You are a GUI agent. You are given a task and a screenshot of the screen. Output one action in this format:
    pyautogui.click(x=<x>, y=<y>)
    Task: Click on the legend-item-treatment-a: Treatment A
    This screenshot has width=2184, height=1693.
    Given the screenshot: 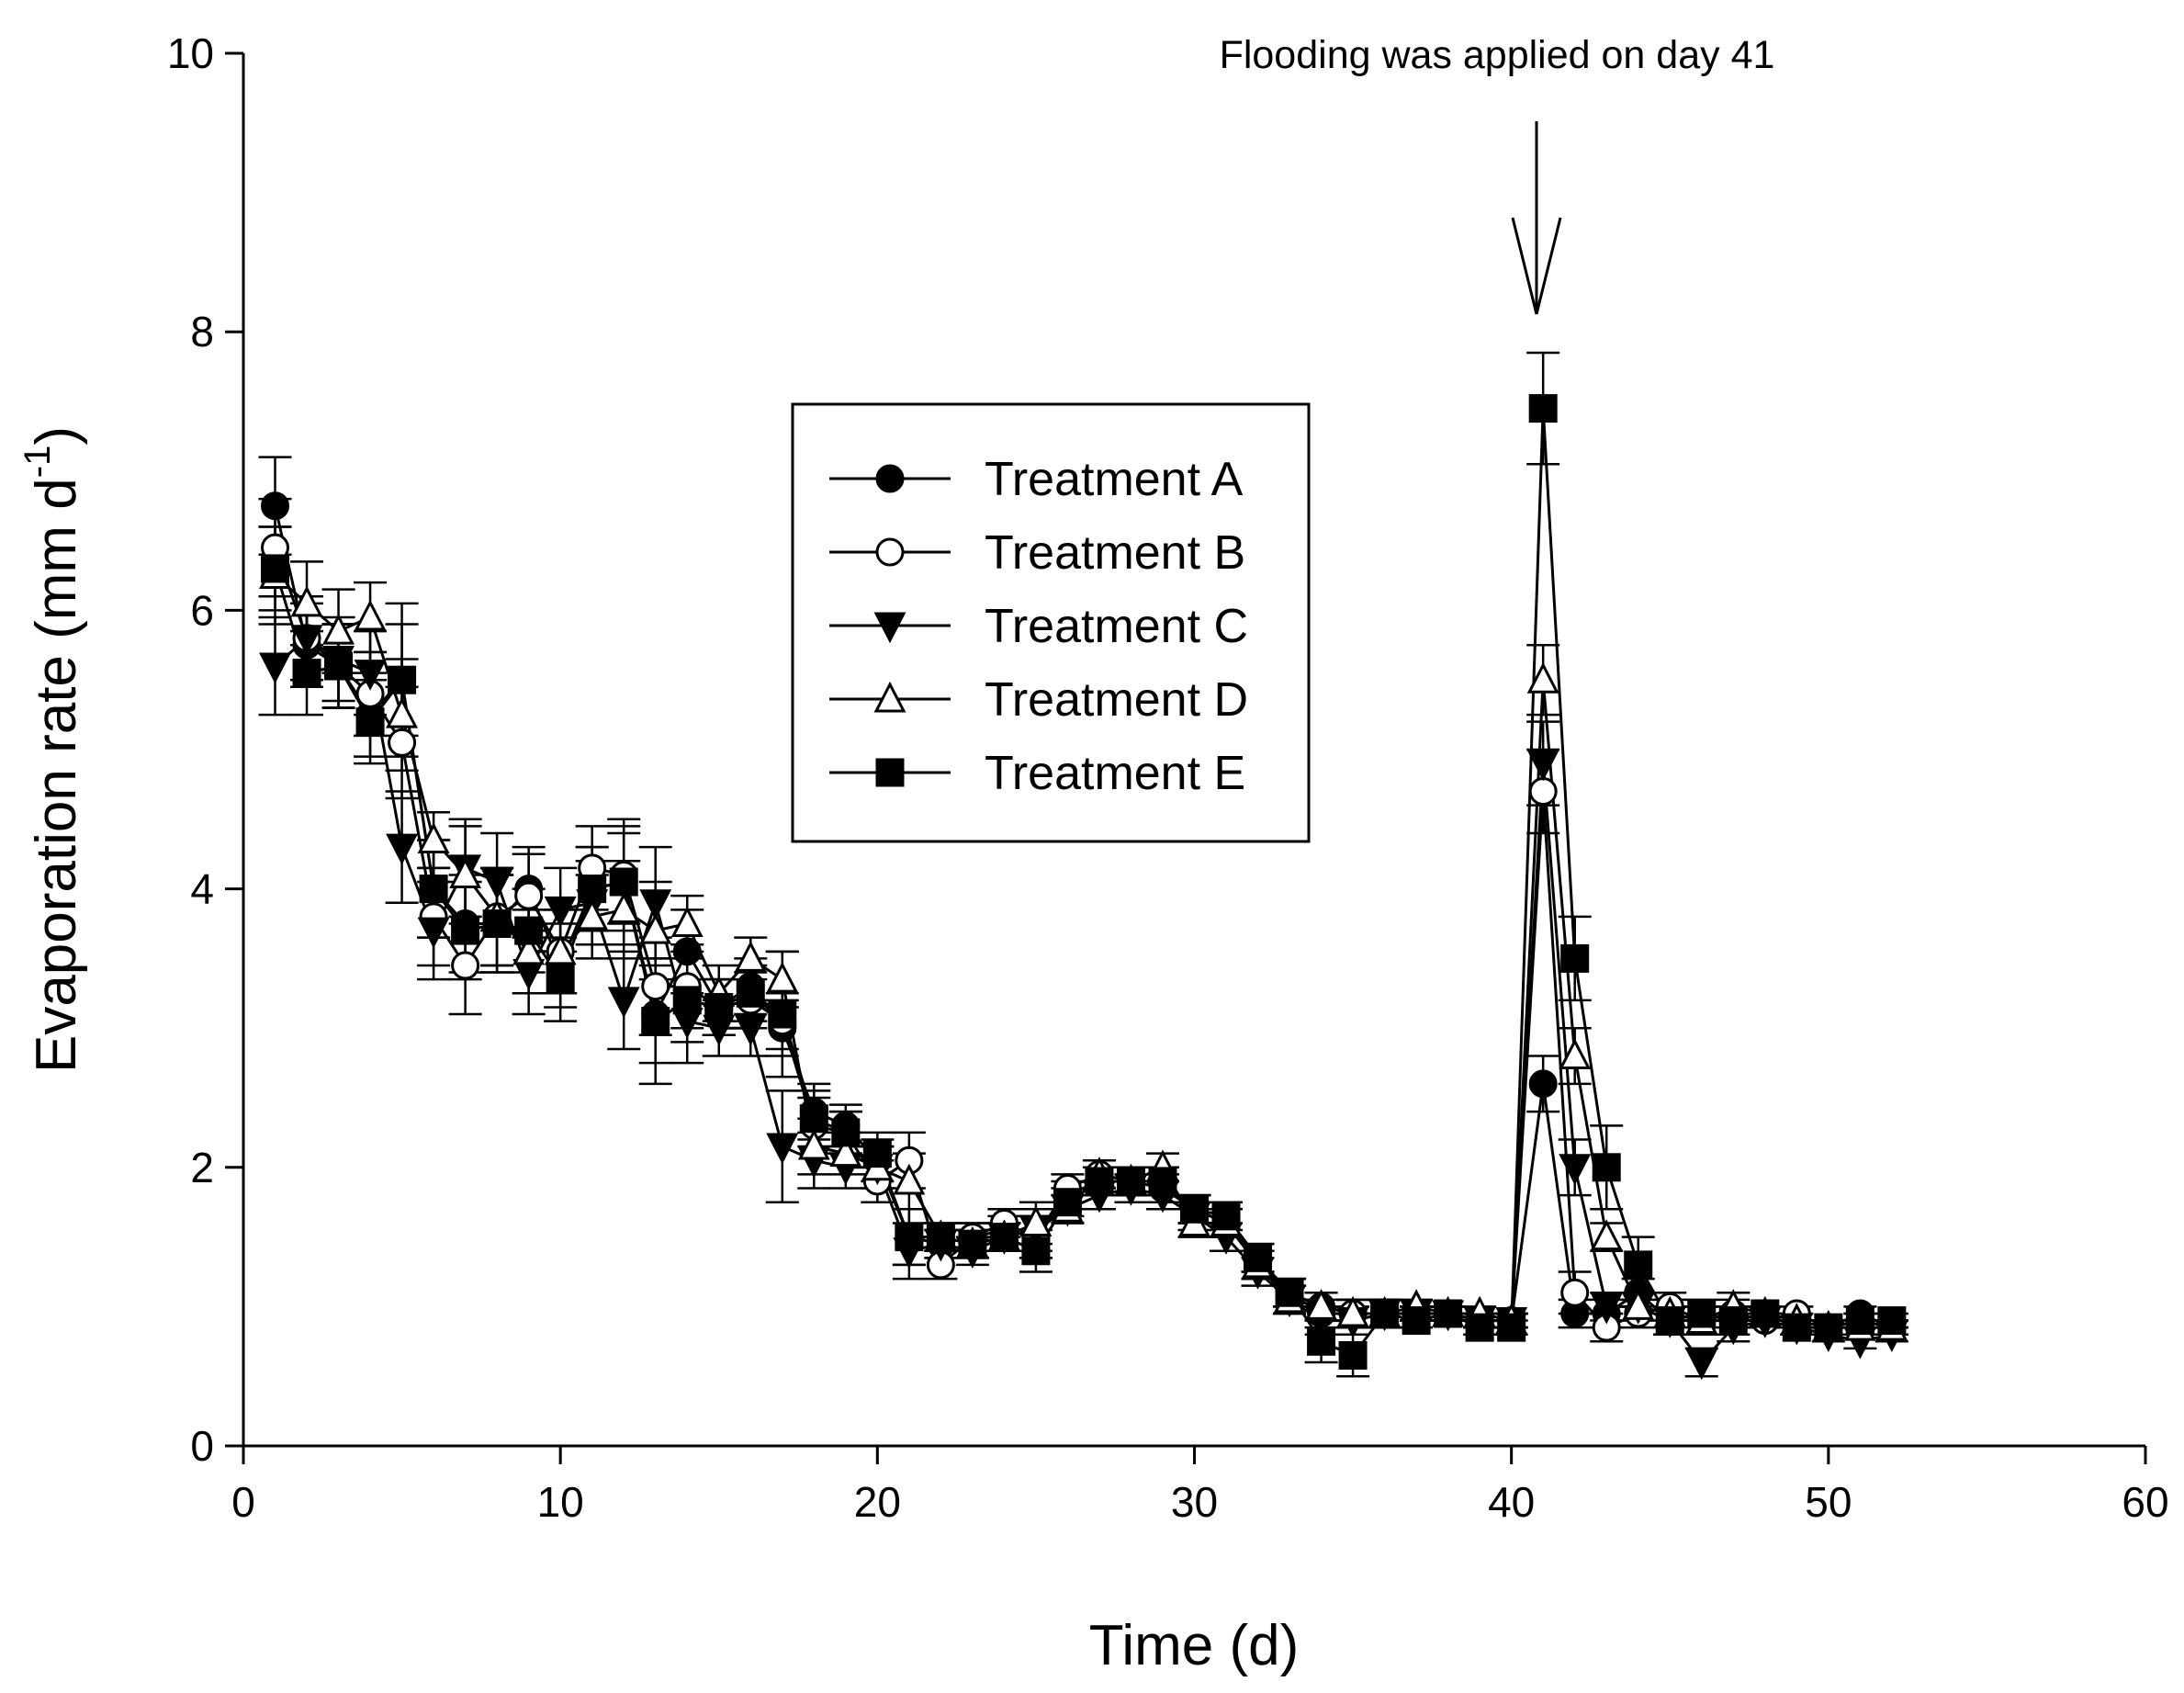 What is the action you would take?
    pyautogui.click(x=1036, y=479)
    